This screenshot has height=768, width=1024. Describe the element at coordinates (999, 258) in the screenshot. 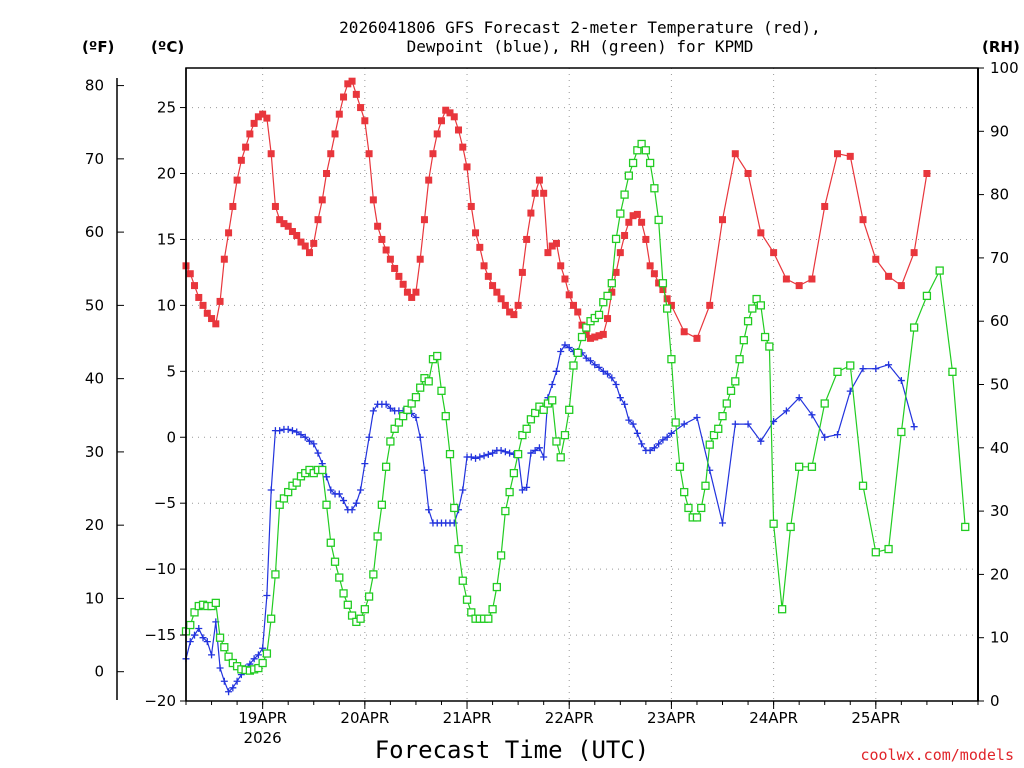

I see `rh-tick-label: 70` at that location.